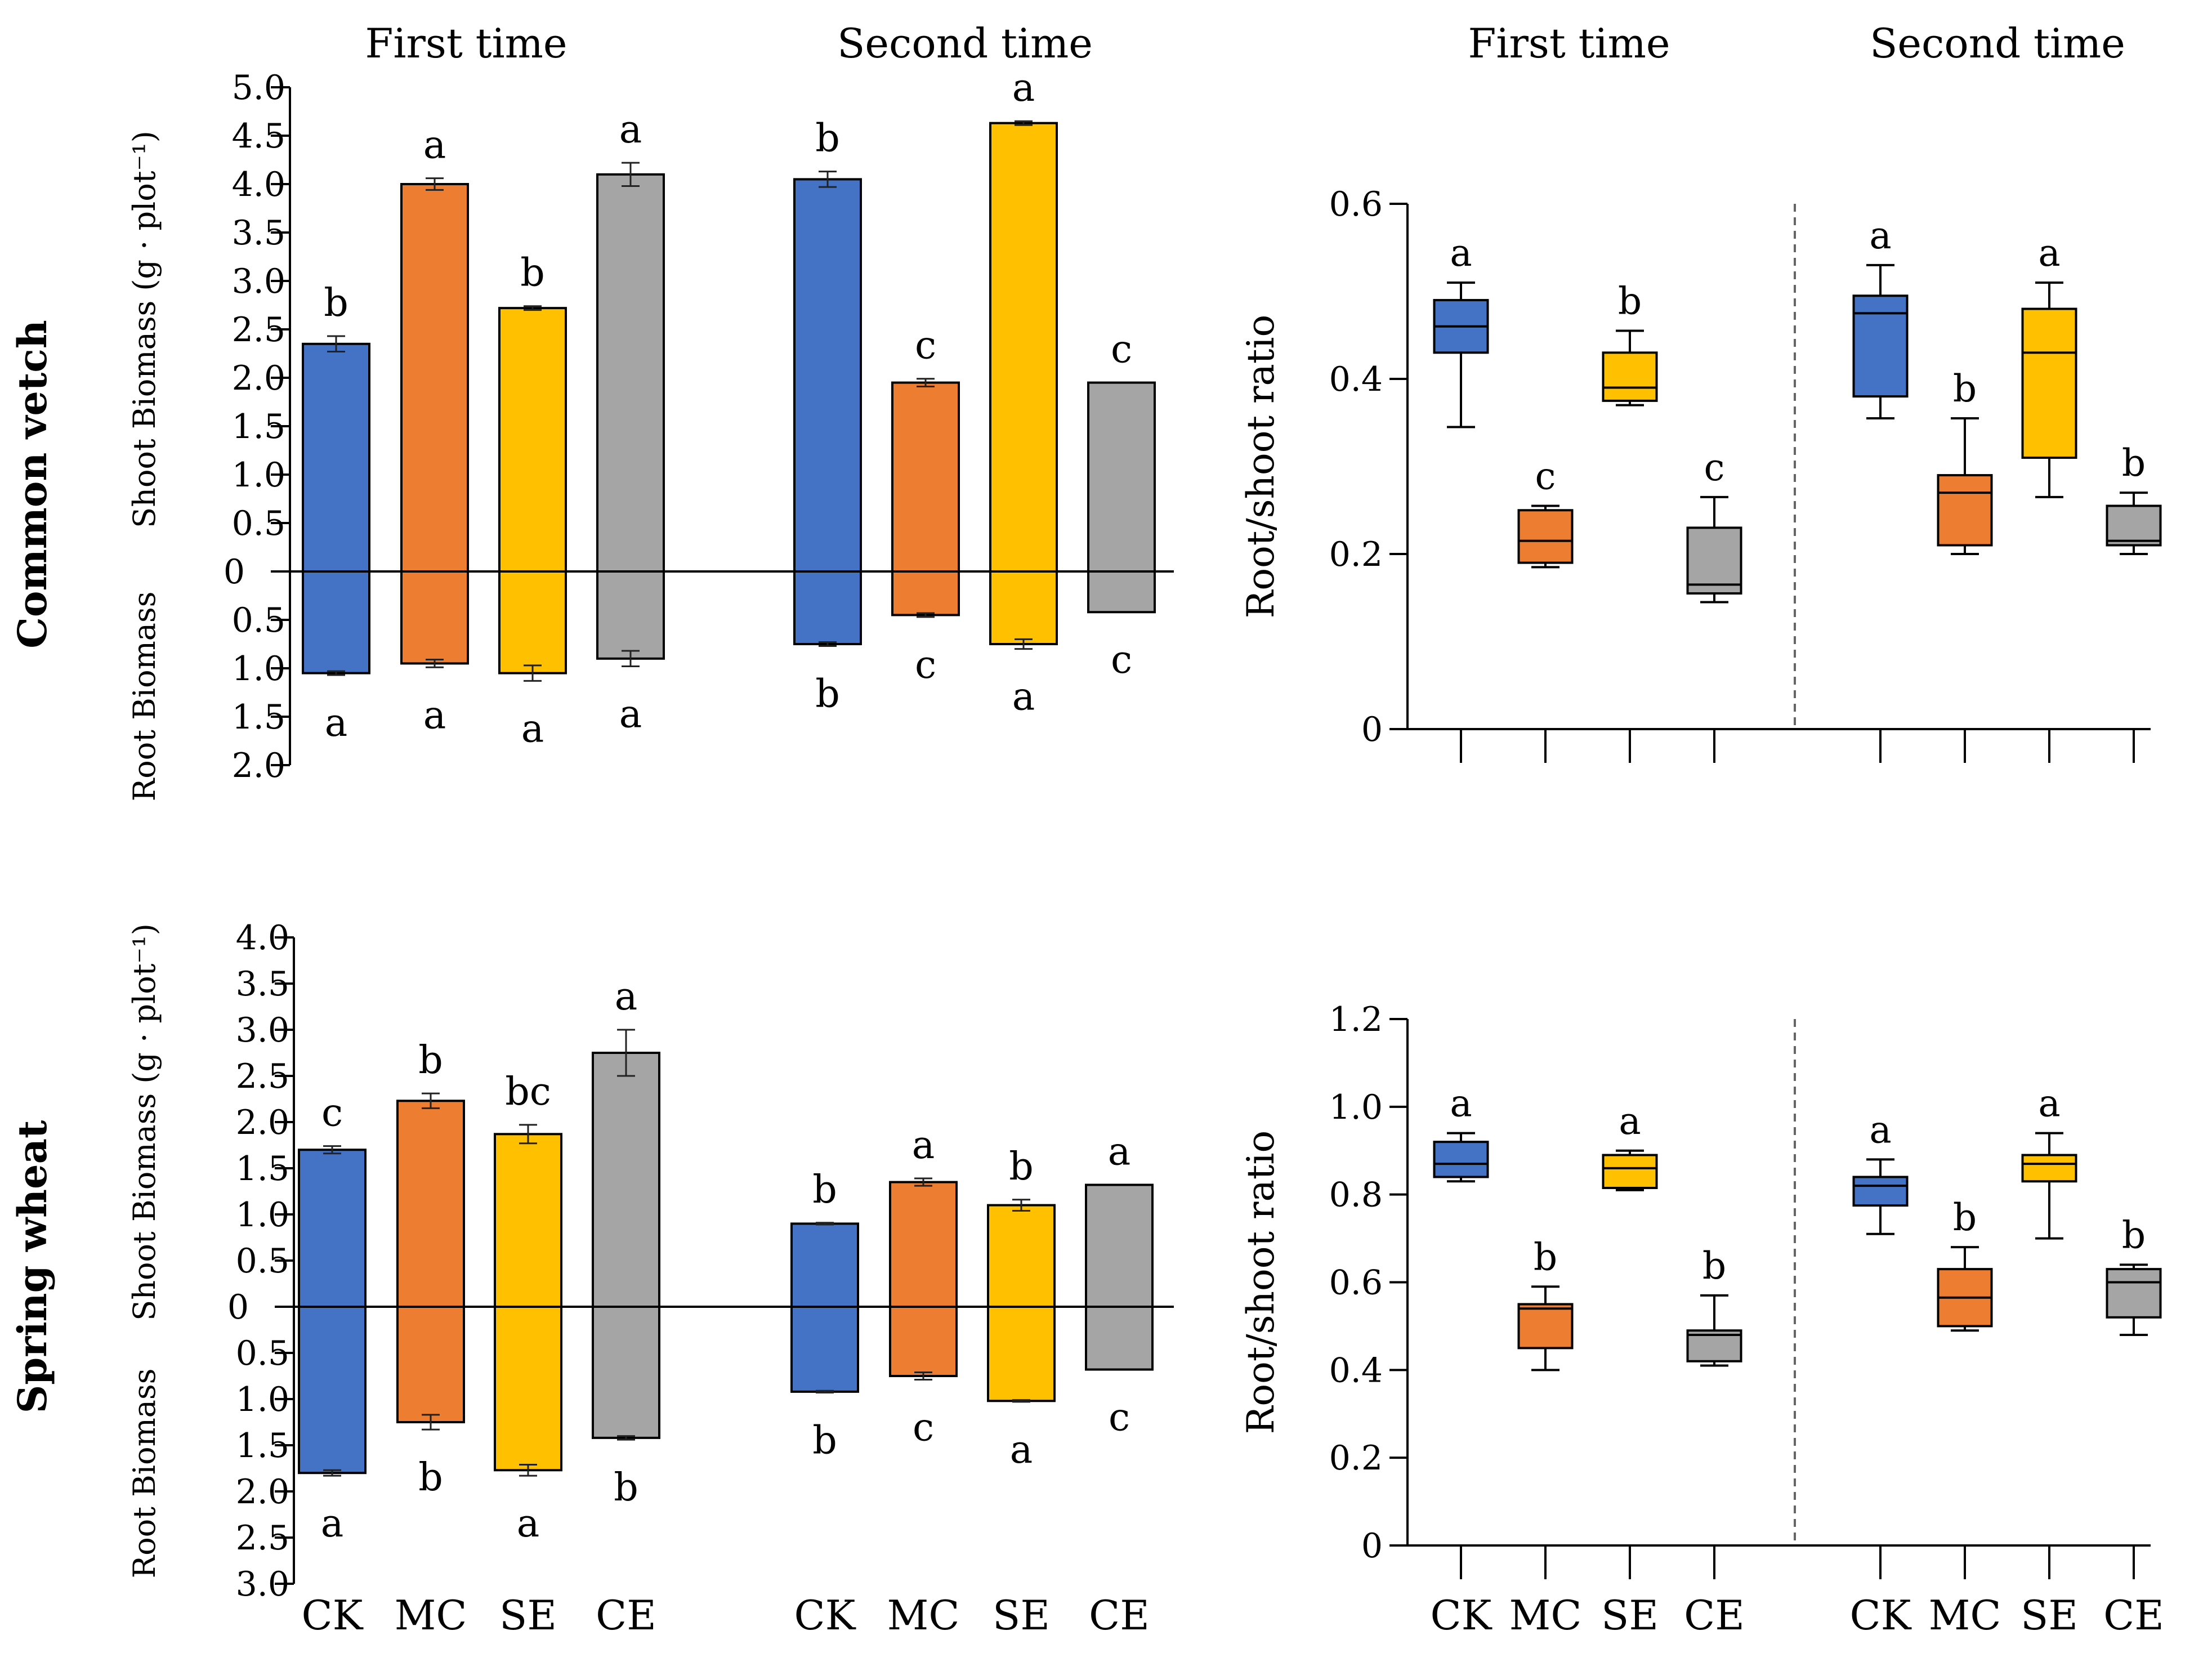 Image resolution: width=2212 pixels, height=1653 pixels. Describe the element at coordinates (32, 1267) in the screenshot. I see `row-label-spring-wheat: Spring wheat` at that location.